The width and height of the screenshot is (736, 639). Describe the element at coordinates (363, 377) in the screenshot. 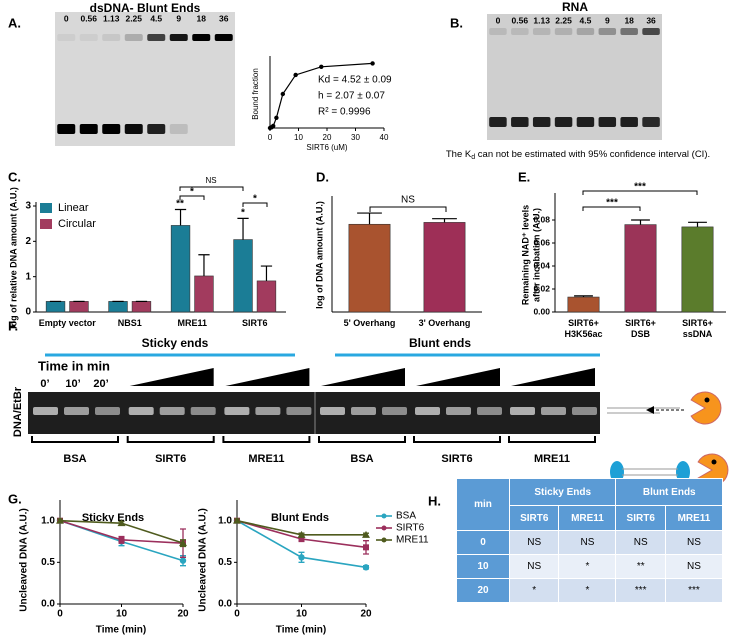

I see `concentration-wedge` at that location.